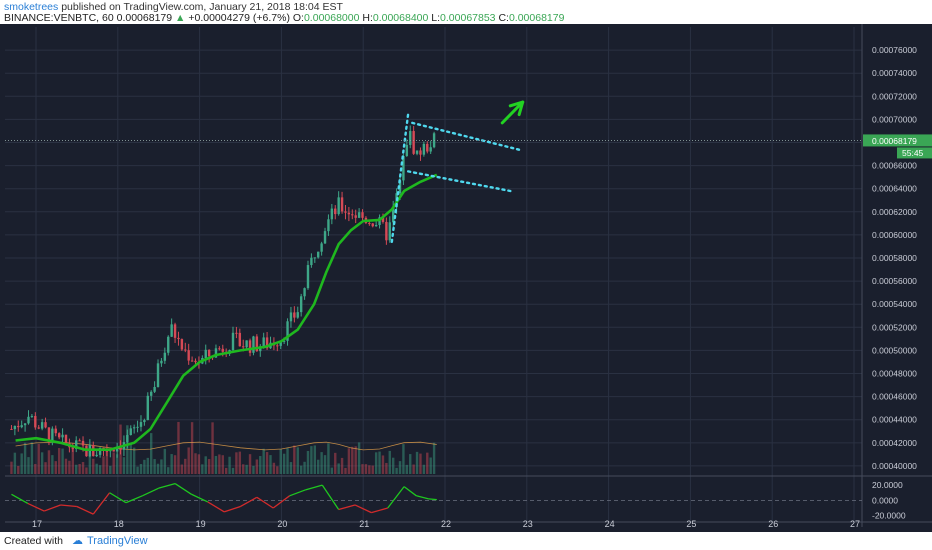 The height and width of the screenshot is (550, 932). I want to click on price-tick-label: 0.00066000, so click(894, 166).